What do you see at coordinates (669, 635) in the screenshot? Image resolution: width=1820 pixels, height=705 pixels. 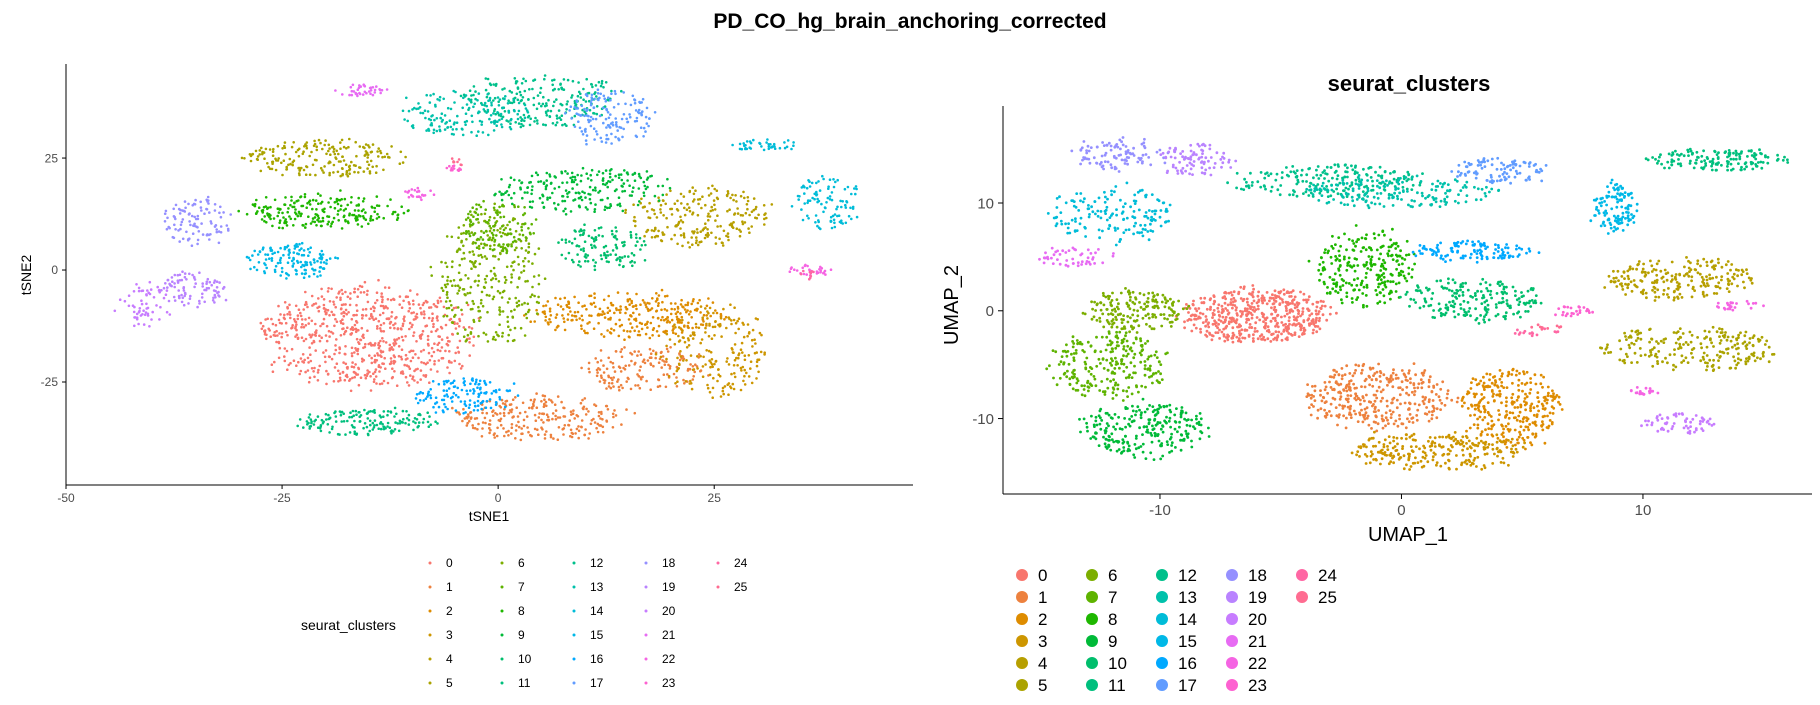 I see `legend-label: 21` at bounding box center [669, 635].